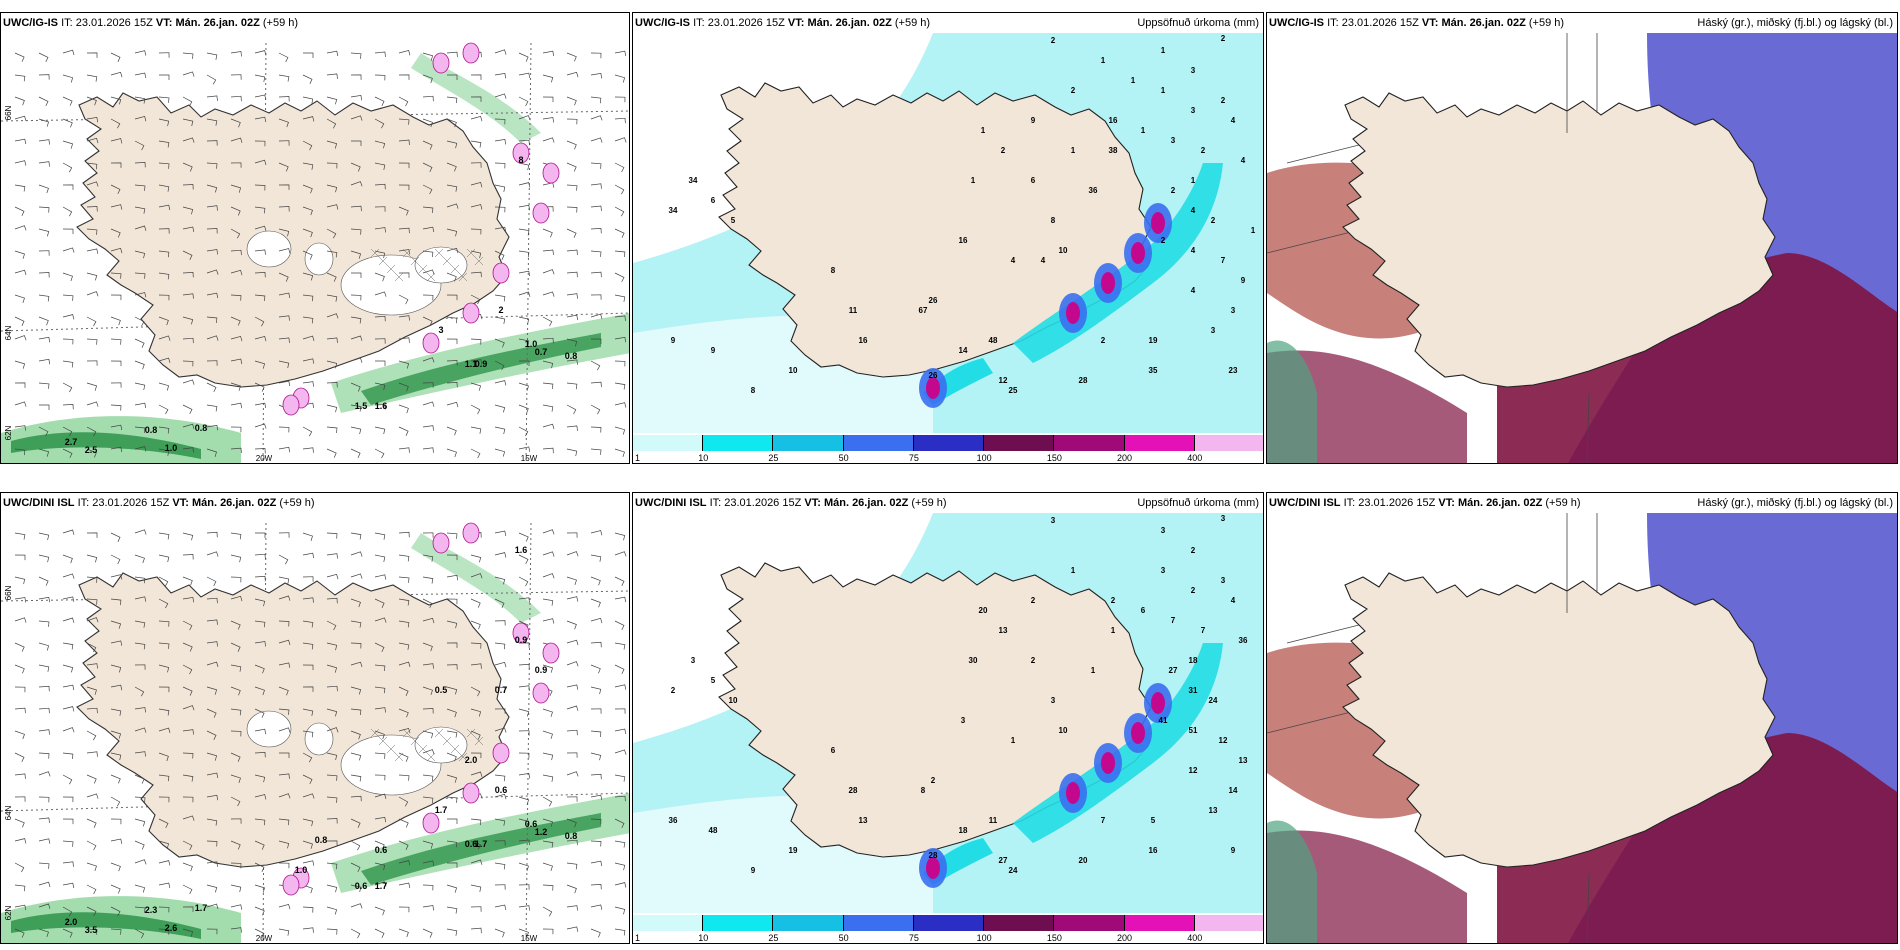  I want to click on ice-value-label: 0.6, so click(361, 886).